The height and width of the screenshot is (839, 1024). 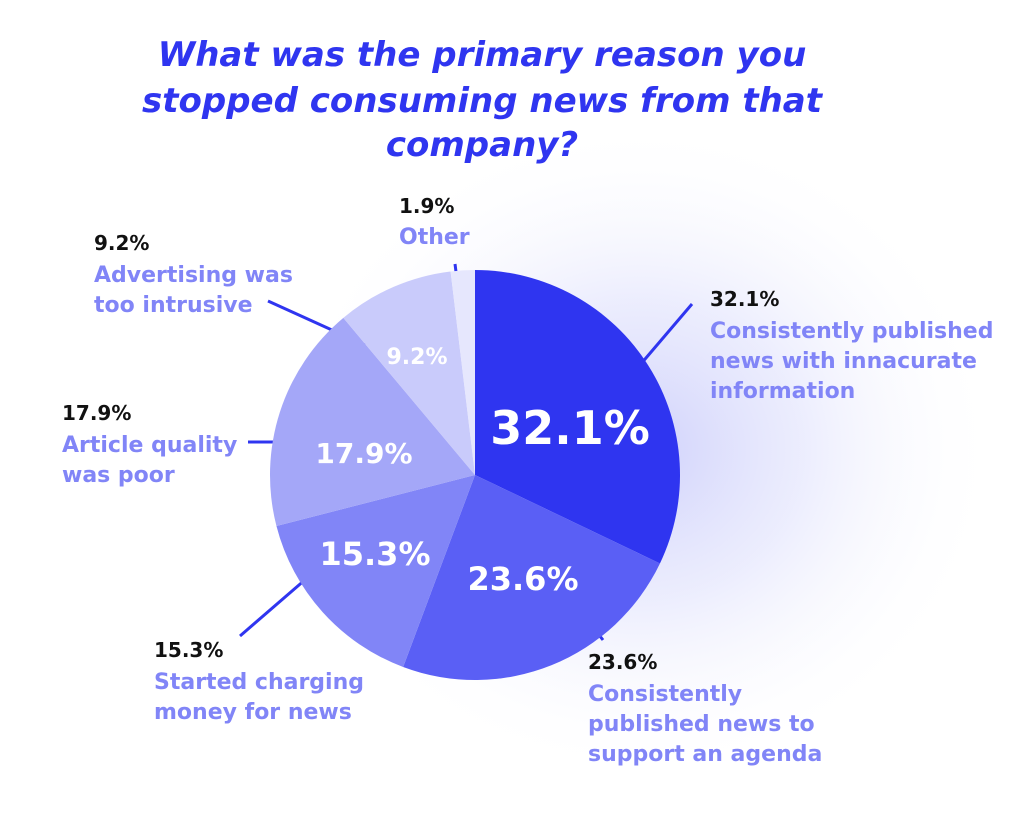 I want to click on outer-label-advertising-was-too-intrusive: 9.2% Advertising was too intrusive, so click(x=193, y=274).